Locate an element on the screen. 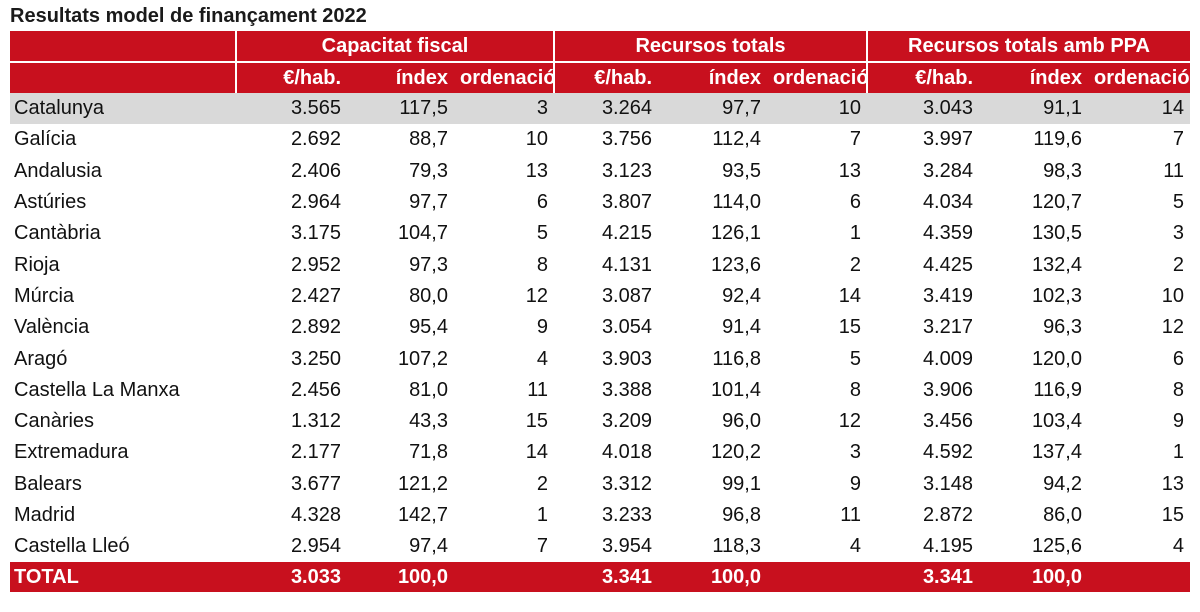 The image size is (1200, 612). table-cell: 101,4 is located at coordinates (735, 389).